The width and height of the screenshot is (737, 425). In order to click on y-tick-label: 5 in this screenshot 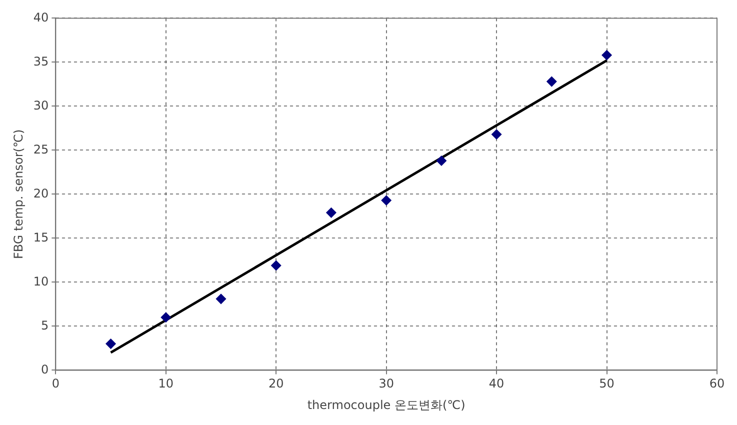, I will do `click(45, 325)`.